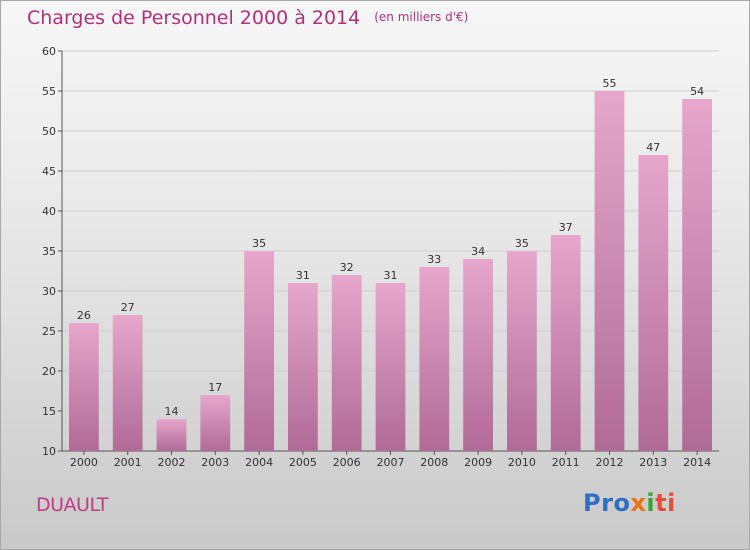 This screenshot has width=750, height=550. I want to click on y-tick-label: 55, so click(49, 91).